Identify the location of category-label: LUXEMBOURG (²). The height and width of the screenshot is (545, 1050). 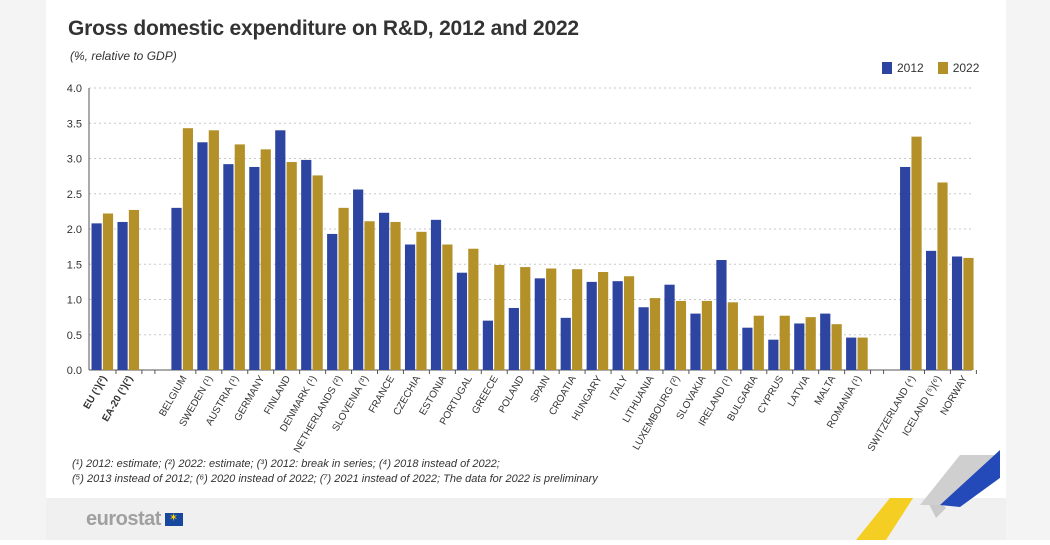
(656, 413).